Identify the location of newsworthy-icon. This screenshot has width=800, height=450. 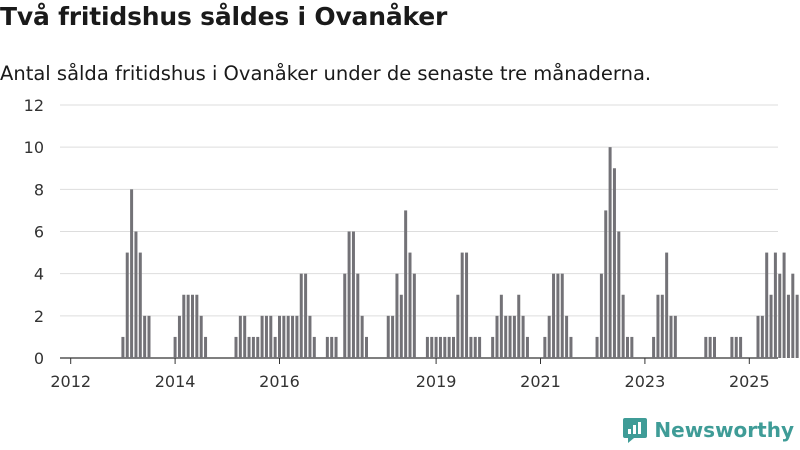
(635, 430).